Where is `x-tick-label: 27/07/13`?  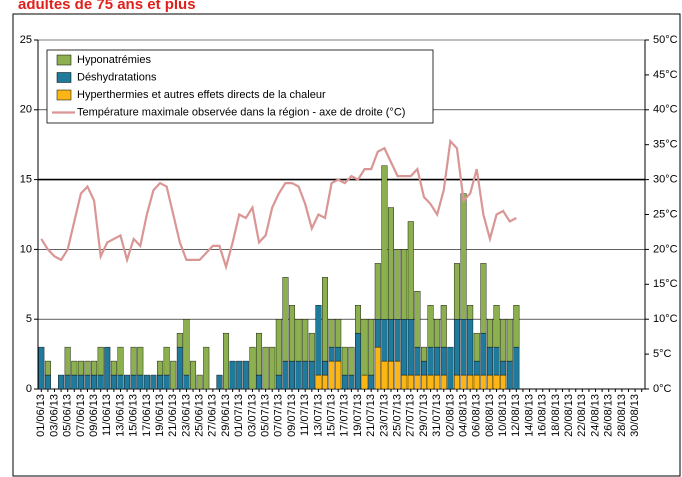
x-tick-label: 27/07/13 is located at coordinates (411, 415).